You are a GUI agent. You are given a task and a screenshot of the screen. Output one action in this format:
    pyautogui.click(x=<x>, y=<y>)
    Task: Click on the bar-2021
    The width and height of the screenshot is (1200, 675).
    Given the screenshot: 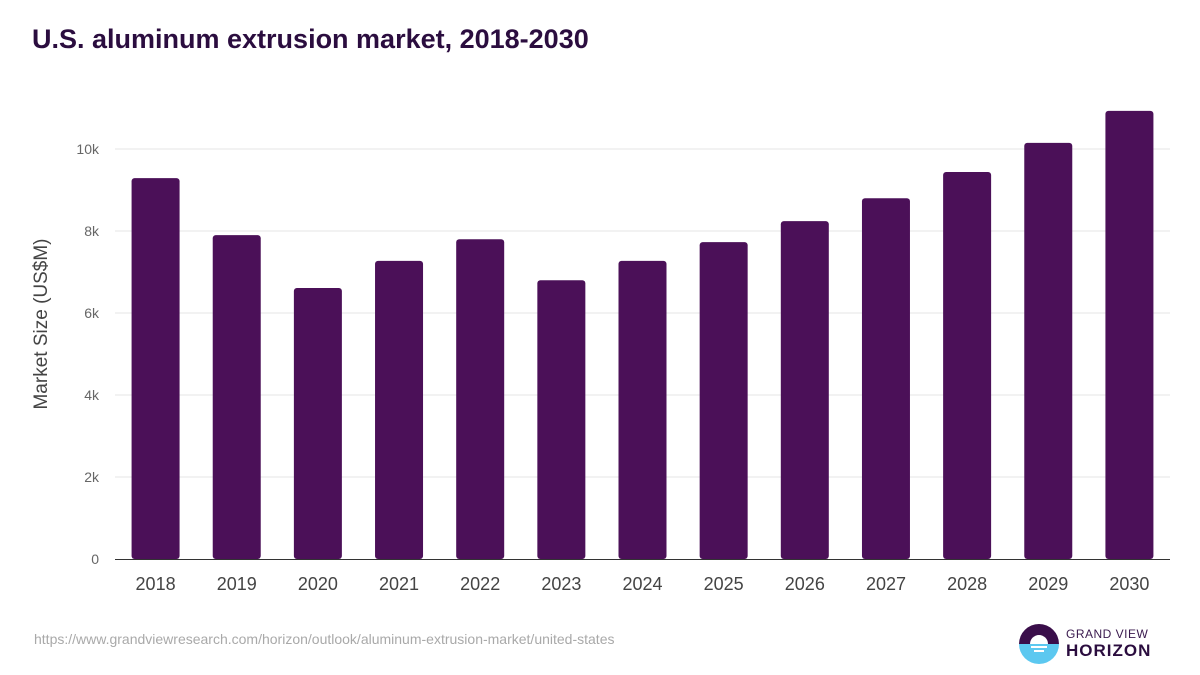 What is the action you would take?
    pyautogui.click(x=399, y=409)
    